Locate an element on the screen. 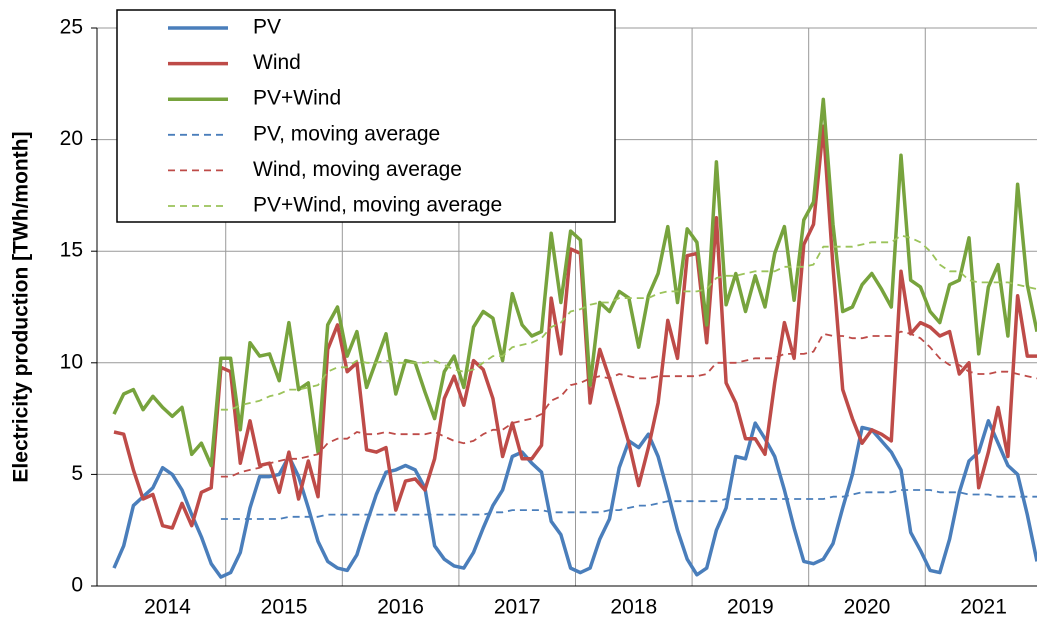 The width and height of the screenshot is (1037, 623). x-tick-label: 2015 is located at coordinates (284, 607).